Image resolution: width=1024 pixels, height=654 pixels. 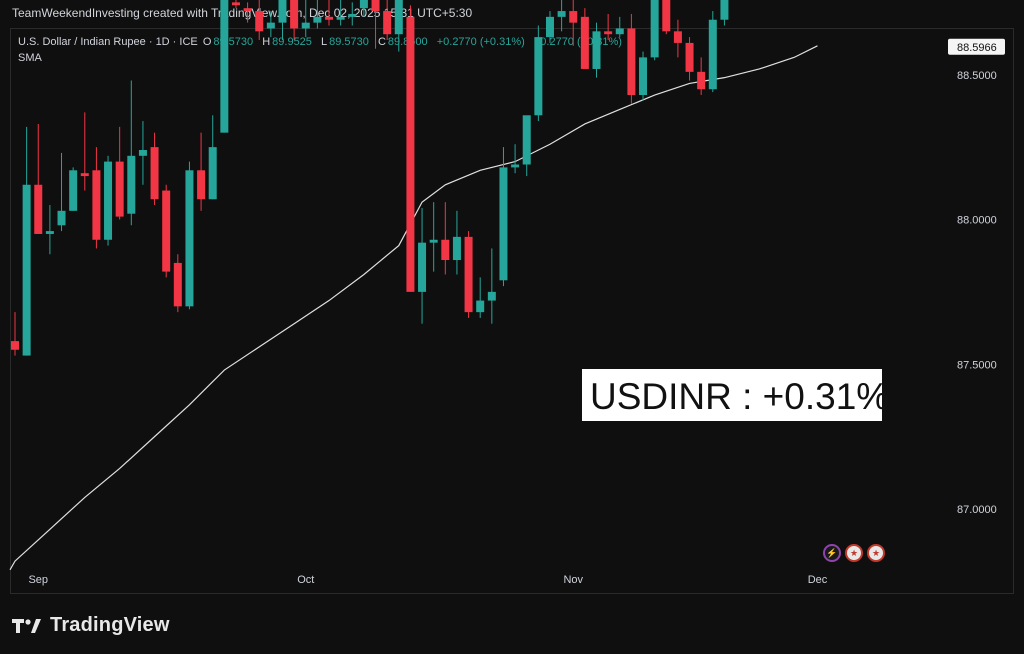 What do you see at coordinates (207, 42) in the screenshot?
I see `open-label: O` at bounding box center [207, 42].